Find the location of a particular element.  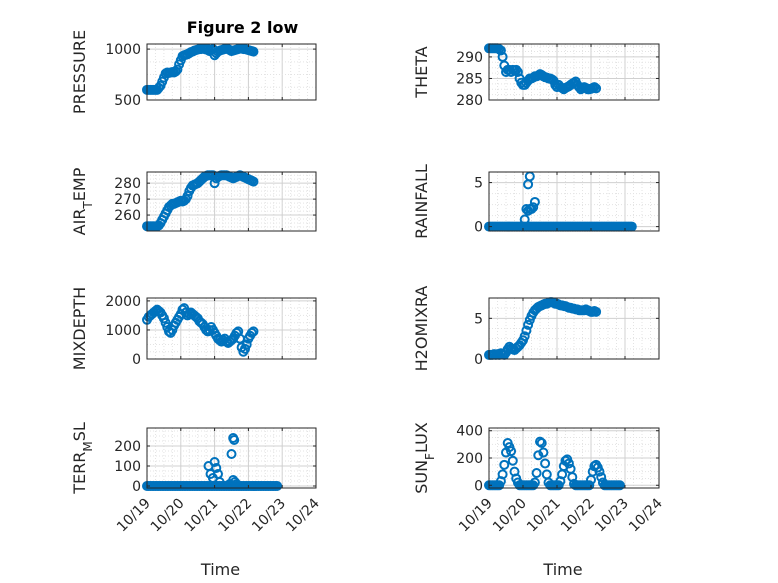

y-tick-label: 260 is located at coordinates (127, 216).